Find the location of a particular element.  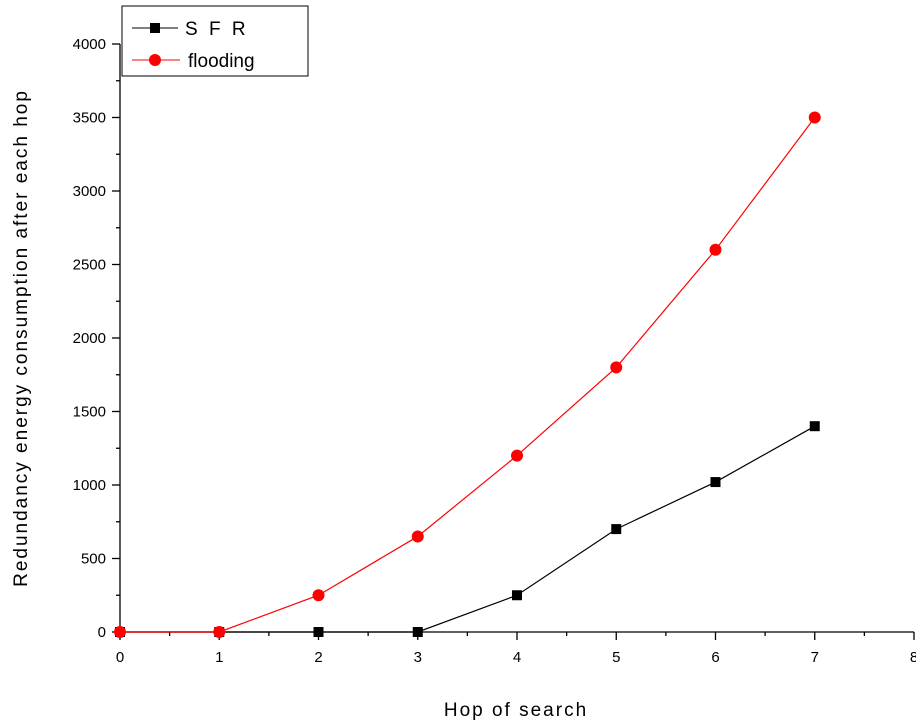

x-tick-label: 5 is located at coordinates (616, 657).